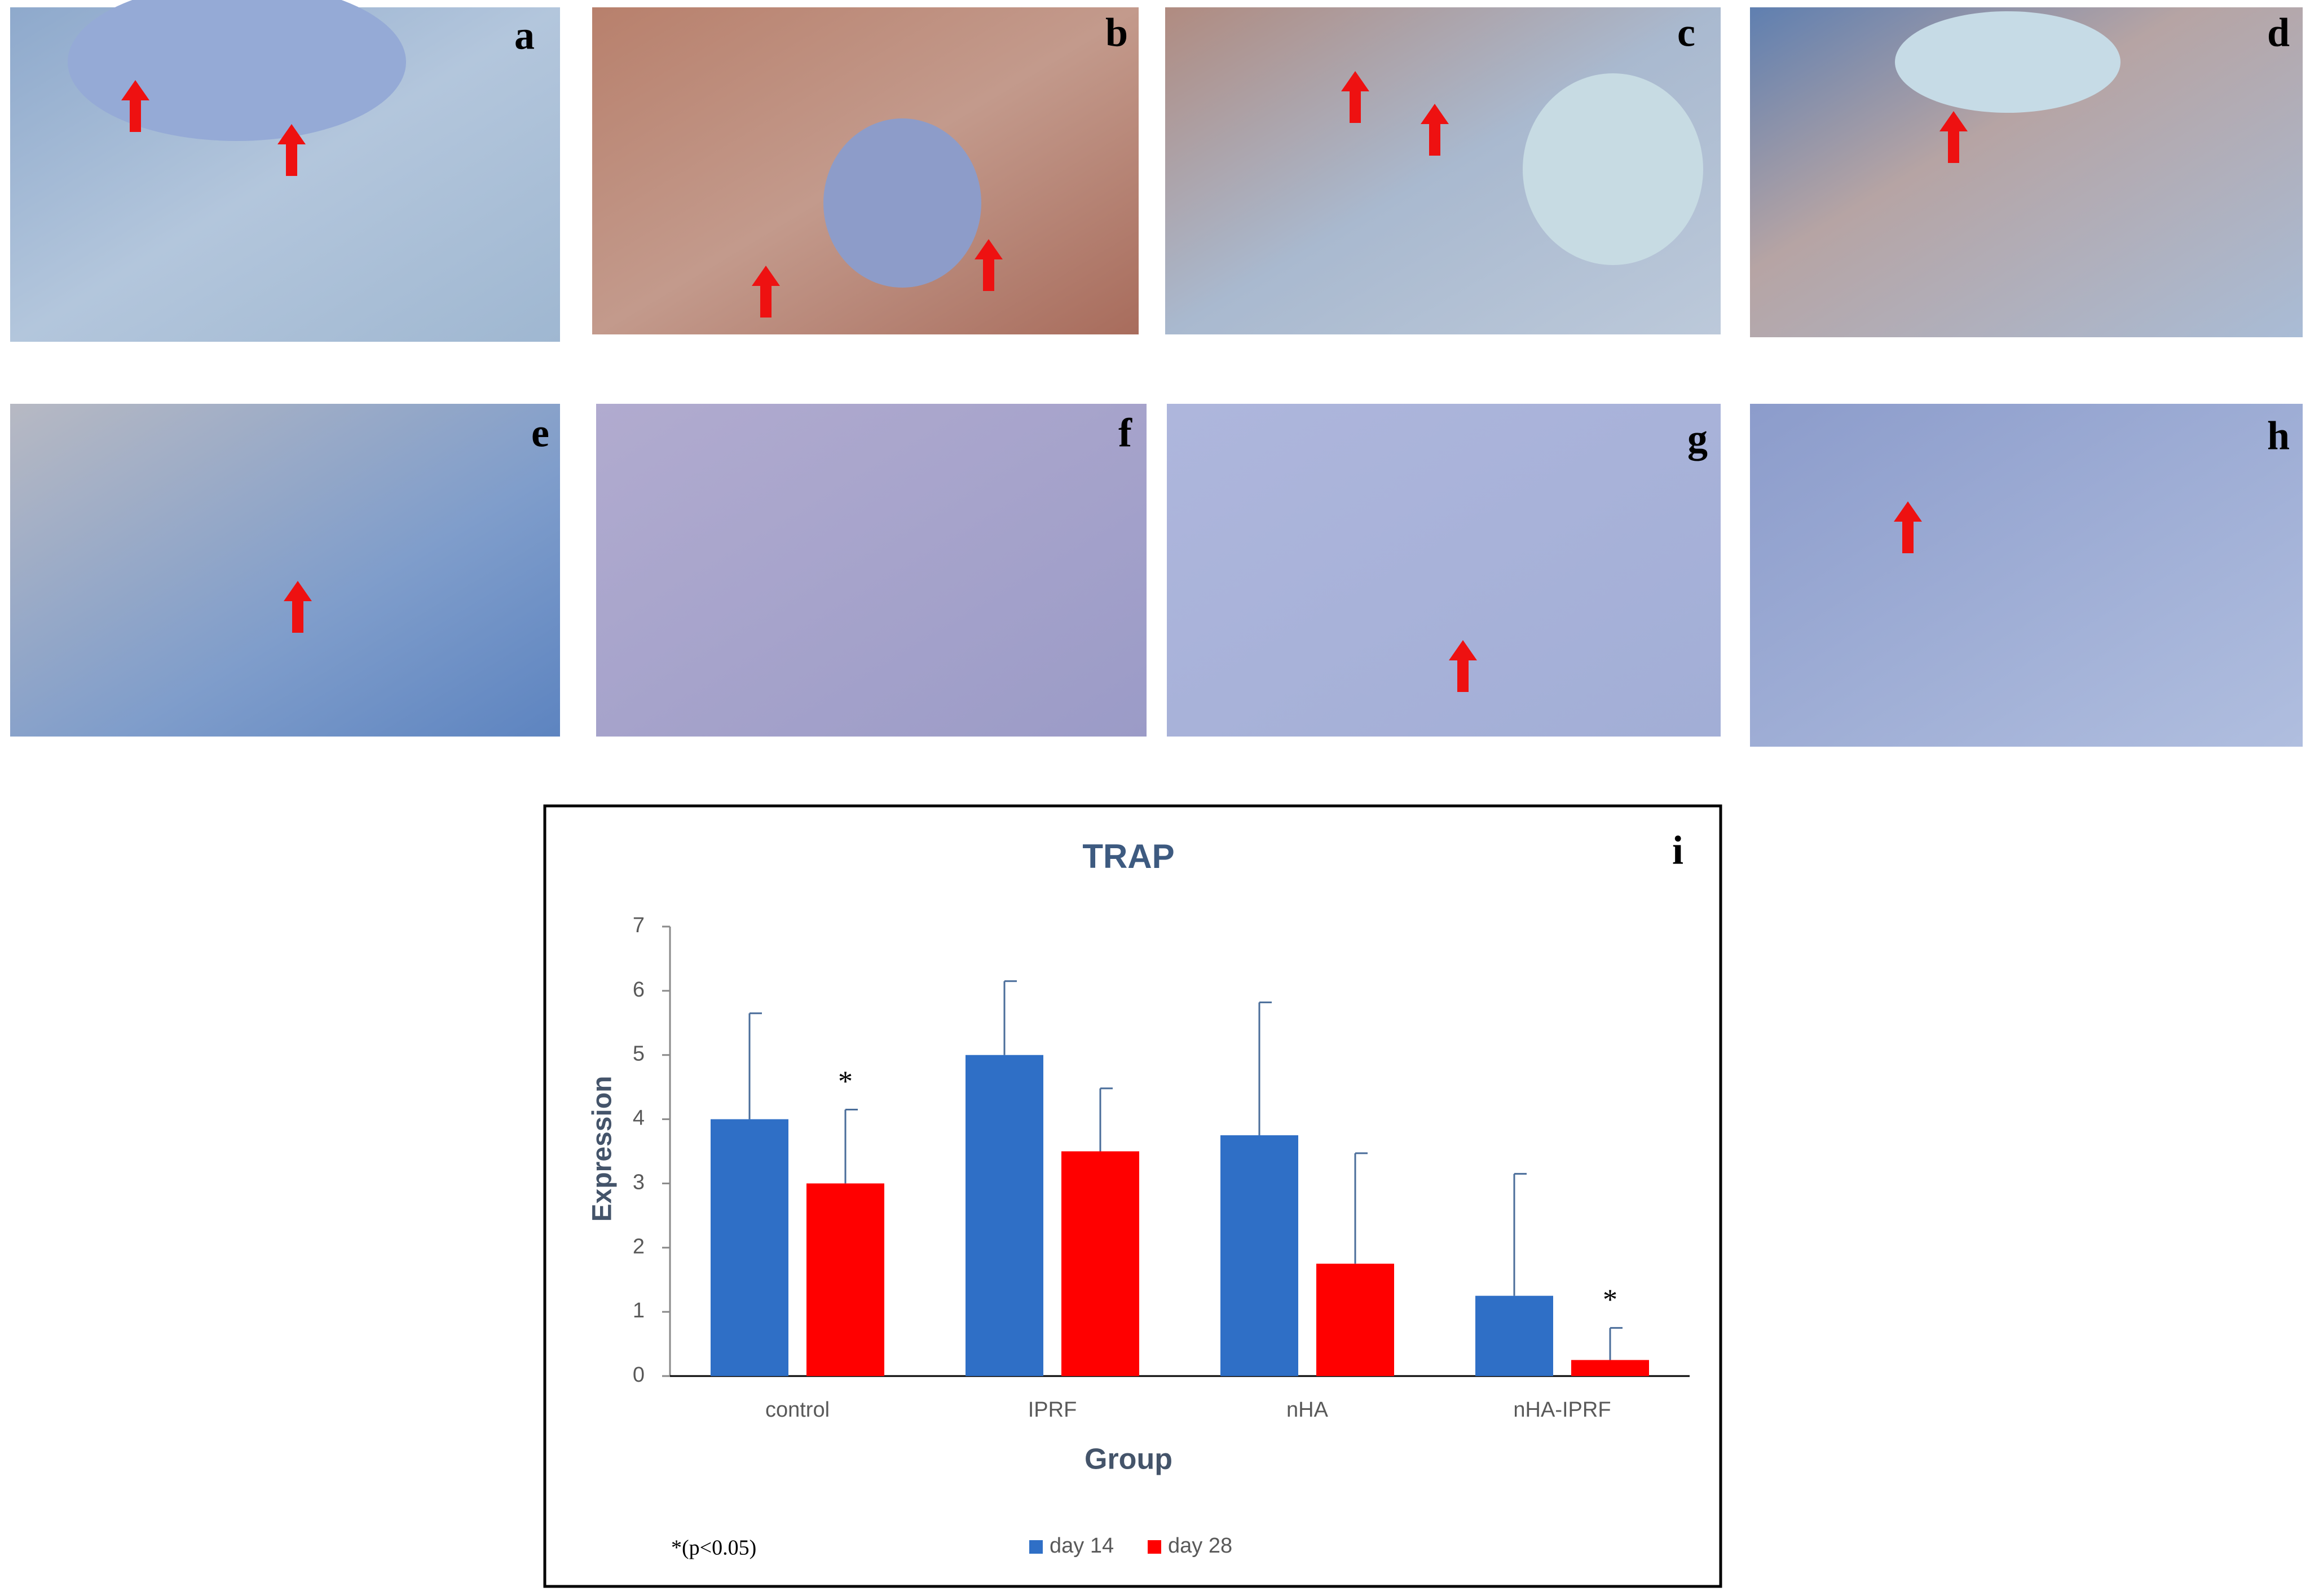 The height and width of the screenshot is (1596, 2310). I want to click on y-tick-label: 0, so click(639, 1375).